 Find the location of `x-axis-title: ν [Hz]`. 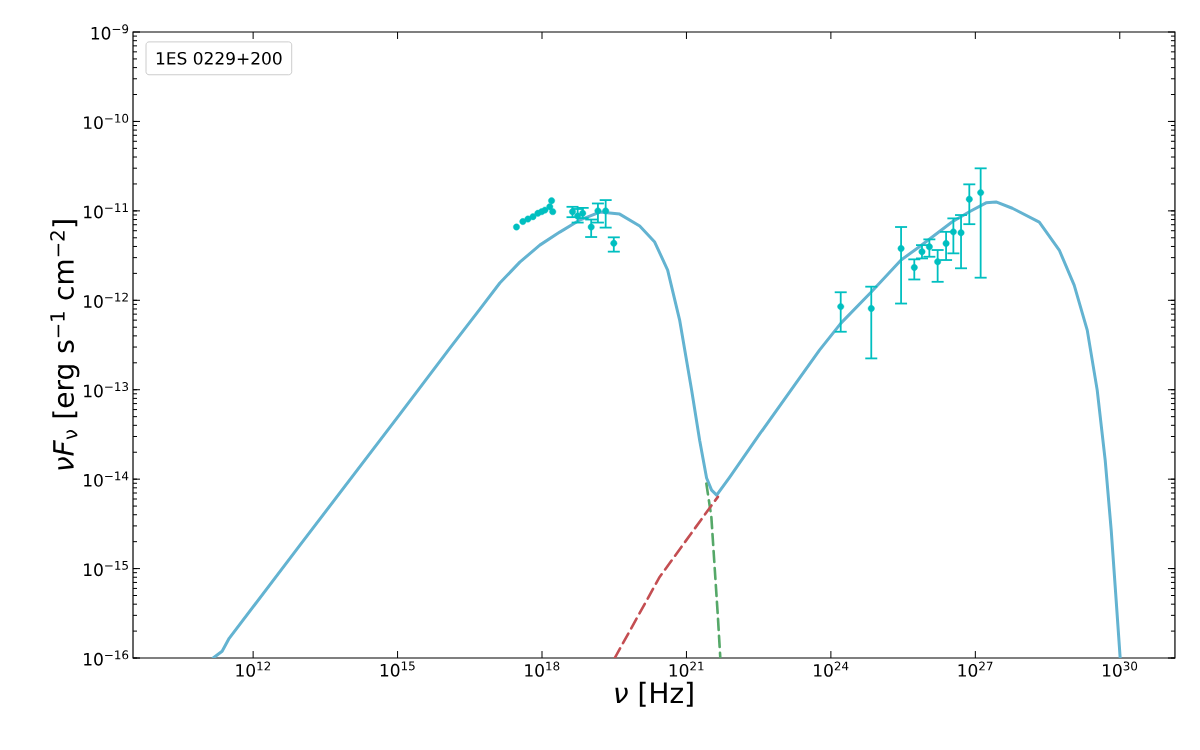

x-axis-title: ν [Hz] is located at coordinates (654, 694).